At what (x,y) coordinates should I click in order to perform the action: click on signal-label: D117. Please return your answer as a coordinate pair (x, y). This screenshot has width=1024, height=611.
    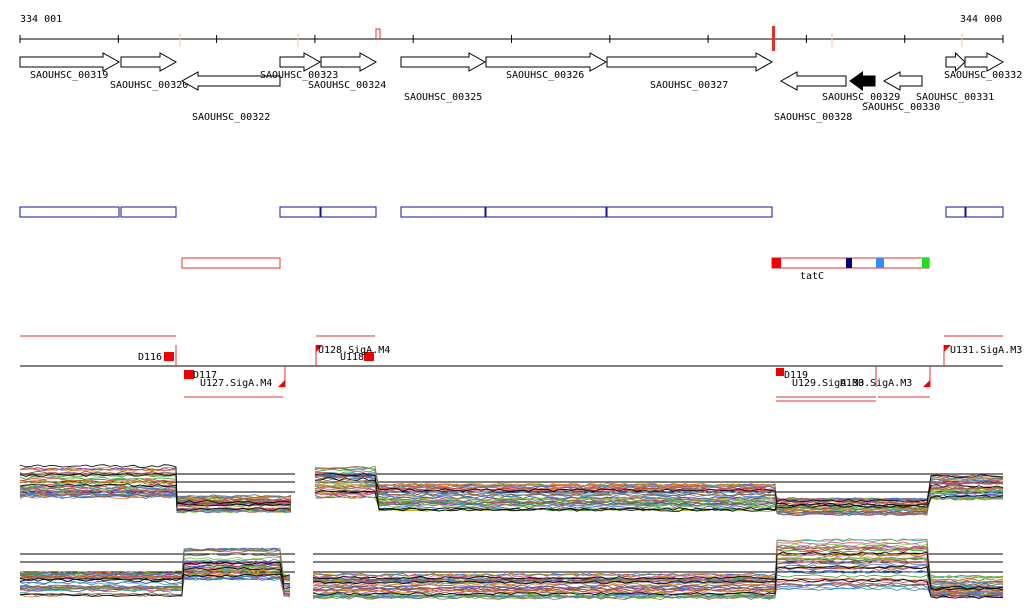
    Looking at the image, I should click on (205, 375).